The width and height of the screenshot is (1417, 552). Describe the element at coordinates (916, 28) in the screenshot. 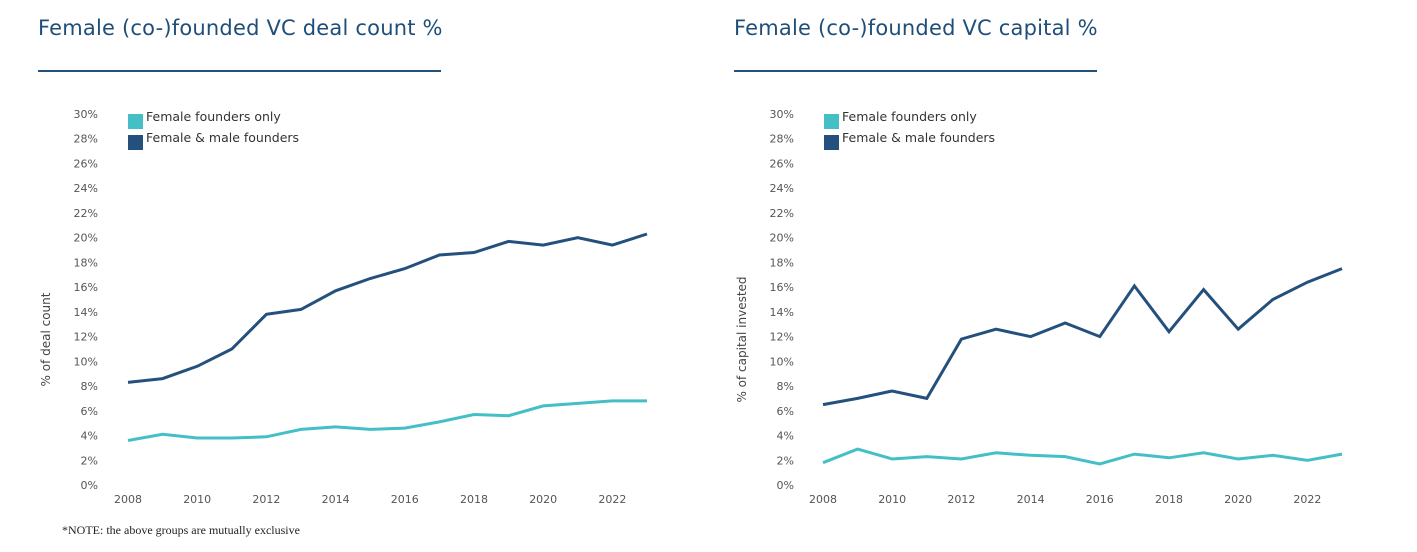

I see `chart-title: Female (co-)founded VC capital %` at that location.